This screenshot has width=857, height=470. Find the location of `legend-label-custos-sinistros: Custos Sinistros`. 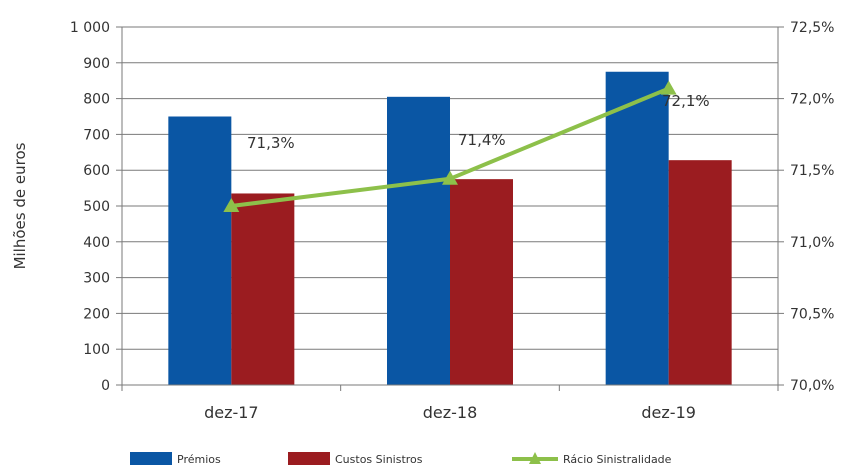

legend-label-custos-sinistros: Custos Sinistros is located at coordinates (379, 459).